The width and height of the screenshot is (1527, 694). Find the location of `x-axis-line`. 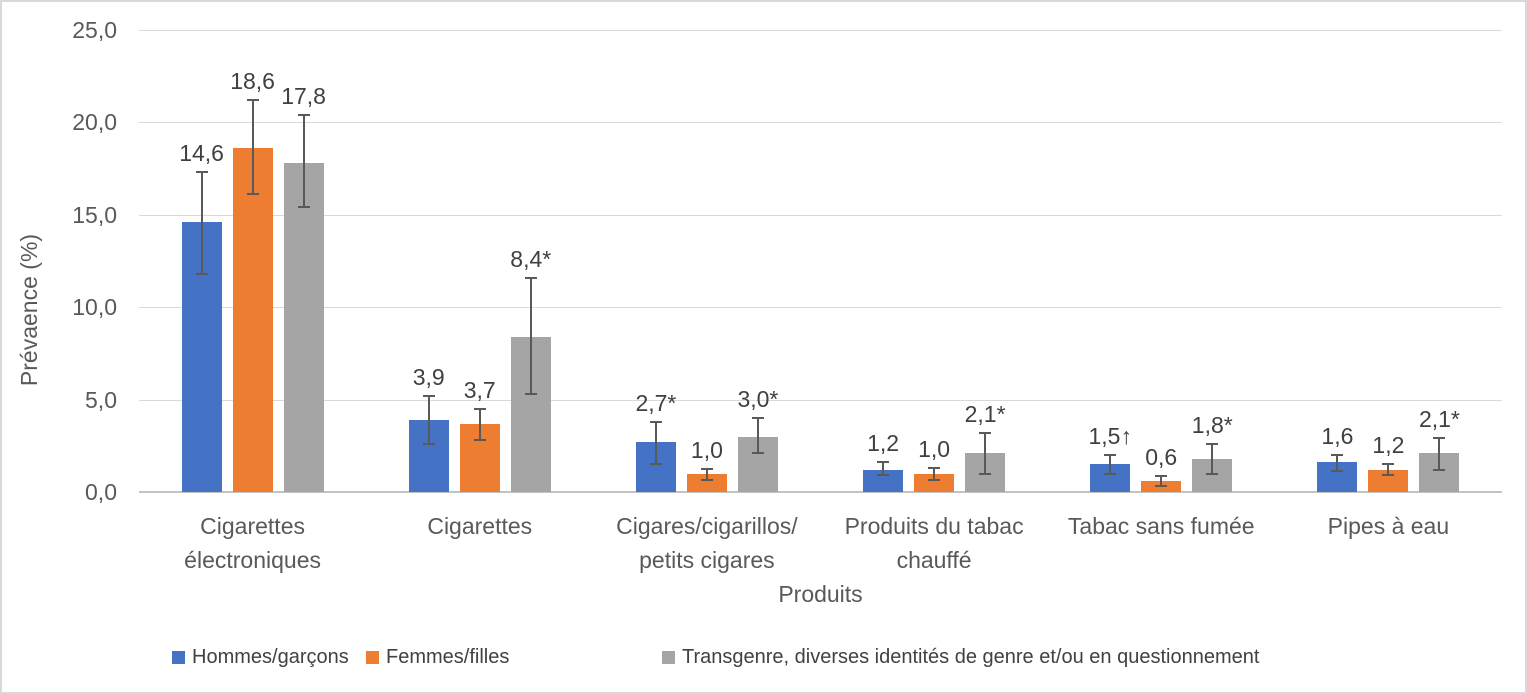

x-axis-line is located at coordinates (820, 492).